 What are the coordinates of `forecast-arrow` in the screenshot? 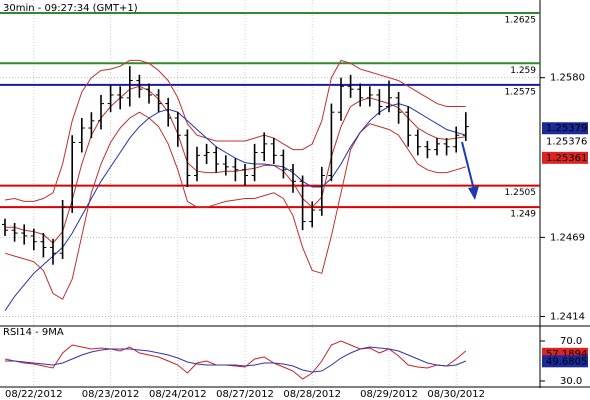 It's located at (468, 166).